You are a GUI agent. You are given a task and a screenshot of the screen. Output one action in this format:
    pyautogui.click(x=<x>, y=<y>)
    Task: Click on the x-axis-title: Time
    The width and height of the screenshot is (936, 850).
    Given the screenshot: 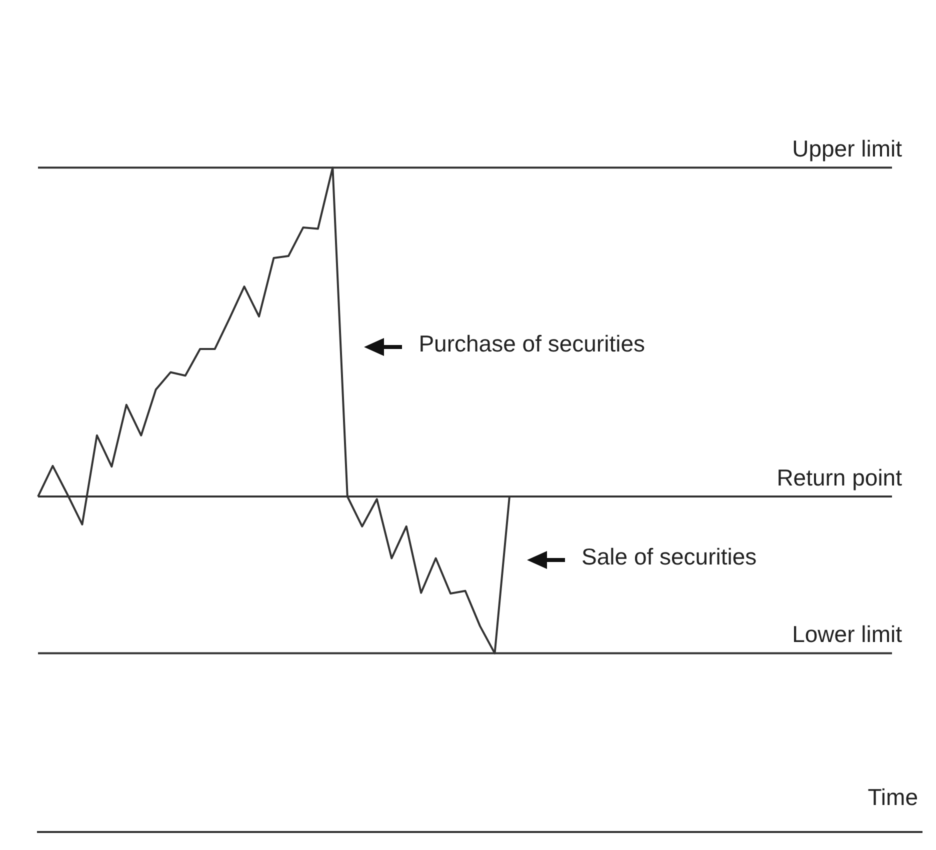 What is the action you would take?
    pyautogui.click(x=893, y=797)
    